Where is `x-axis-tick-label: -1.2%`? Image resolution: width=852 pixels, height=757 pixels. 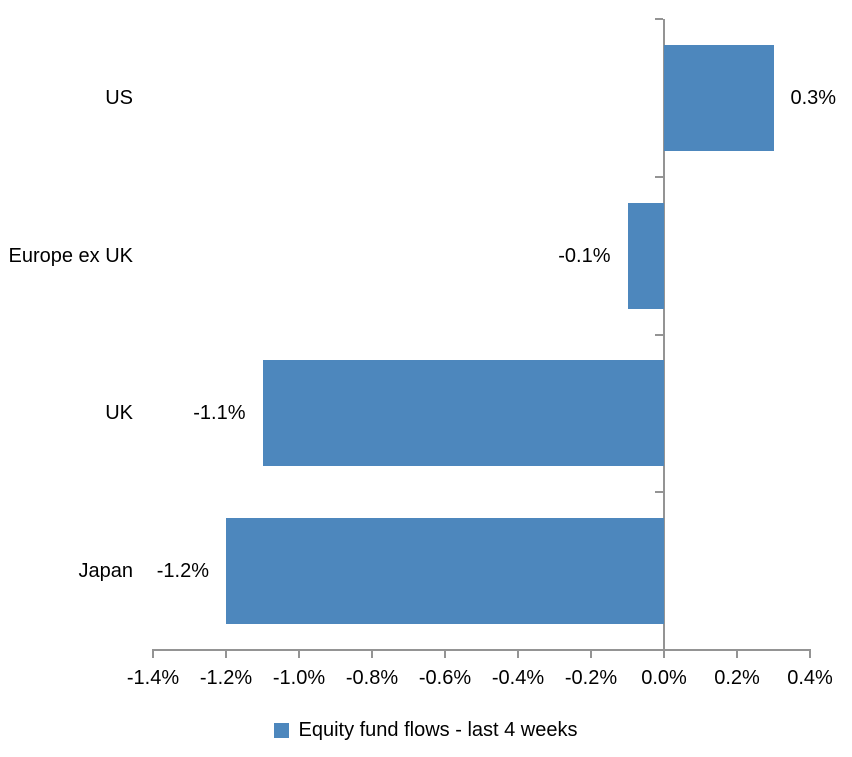
x-axis-tick-label: -1.2% is located at coordinates (226, 678).